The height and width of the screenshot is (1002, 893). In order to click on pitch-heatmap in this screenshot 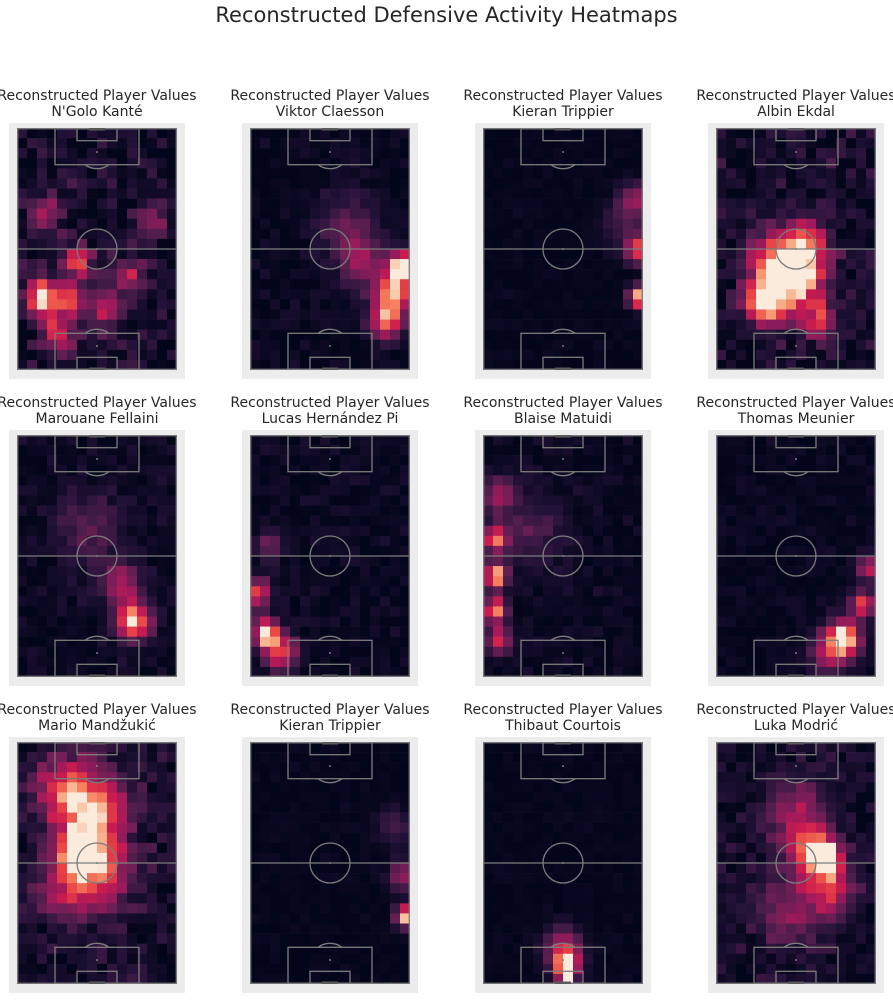, I will do `click(563, 249)`.